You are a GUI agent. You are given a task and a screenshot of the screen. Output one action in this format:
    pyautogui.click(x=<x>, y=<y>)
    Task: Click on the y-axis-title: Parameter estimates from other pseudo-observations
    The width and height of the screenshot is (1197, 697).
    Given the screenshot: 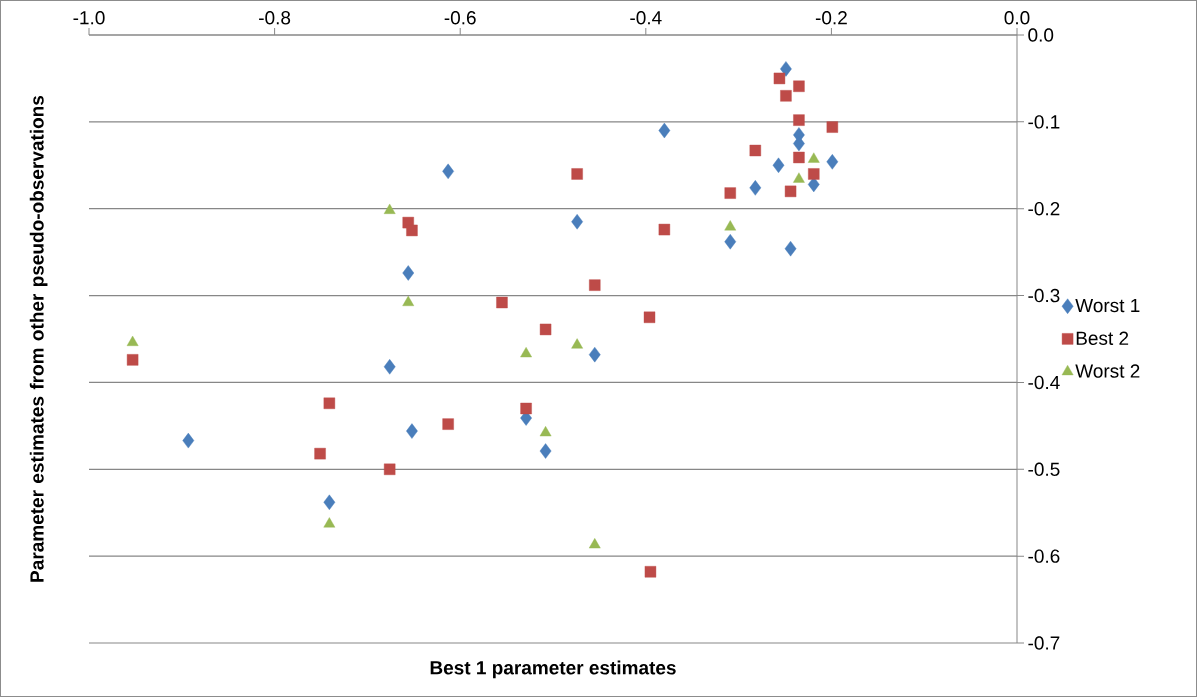 What is the action you would take?
    pyautogui.click(x=38, y=338)
    